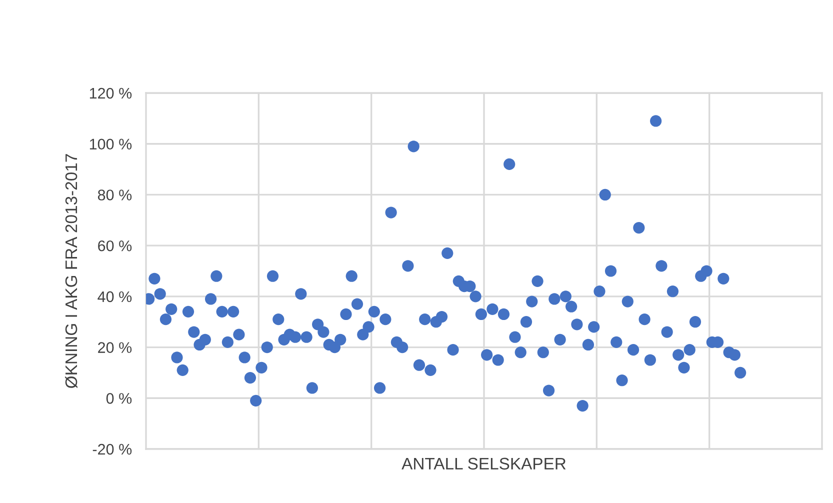  Describe the element at coordinates (115, 195) in the screenshot. I see `y-tick-label: 80 %` at that location.